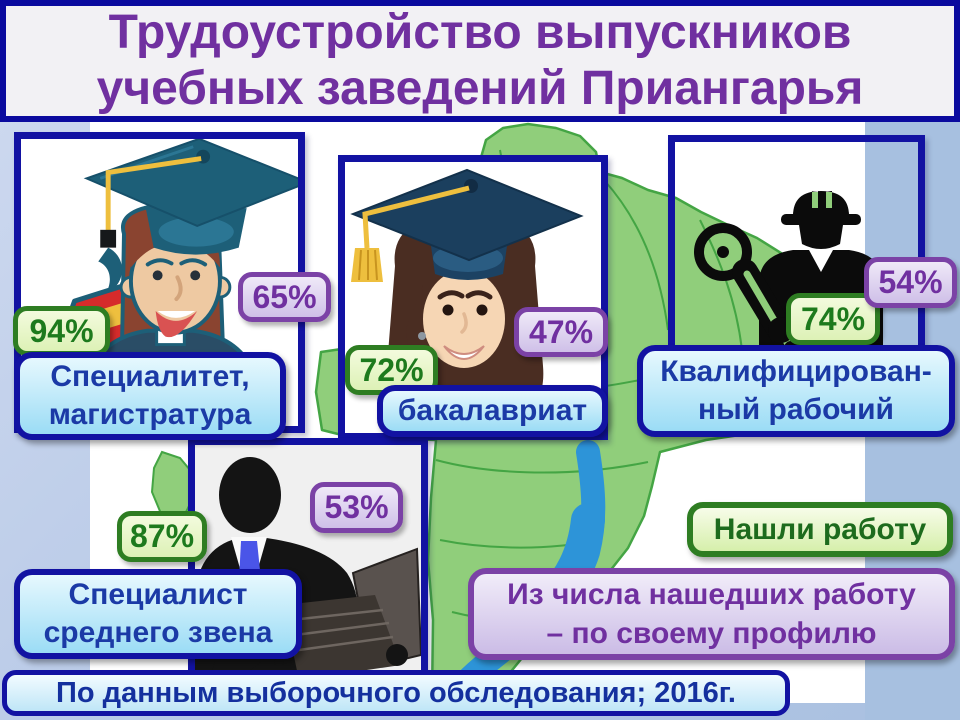  I want to click on by-profile-badge-specialitet: 65%, so click(284, 297).